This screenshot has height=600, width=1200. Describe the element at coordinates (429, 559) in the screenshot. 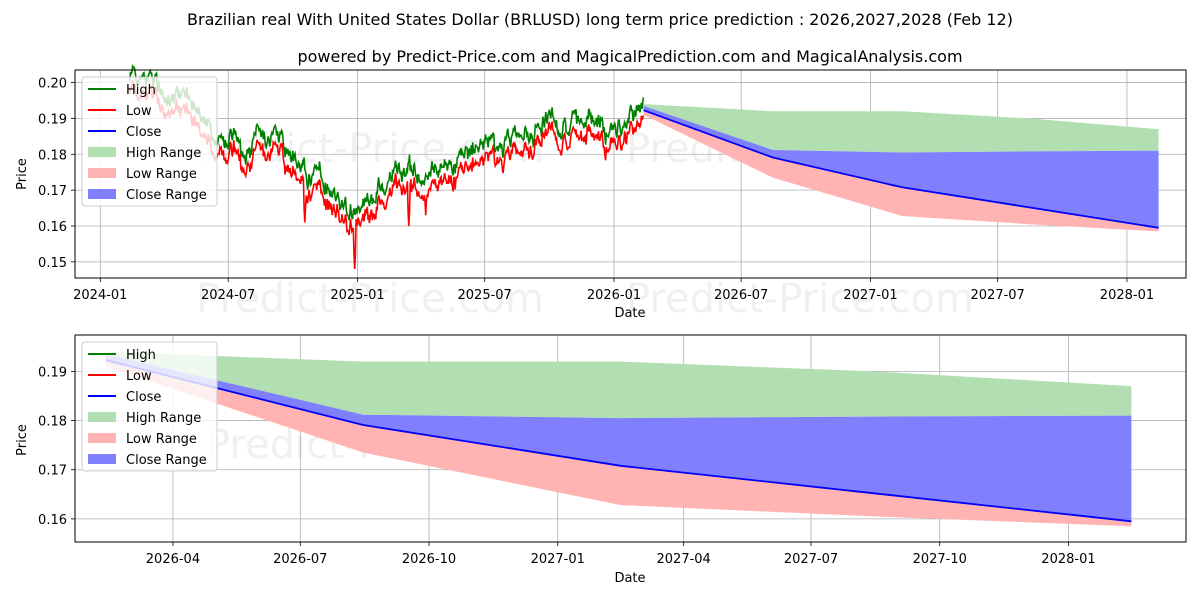

I see `x-tick-label: 2026-10` at that location.